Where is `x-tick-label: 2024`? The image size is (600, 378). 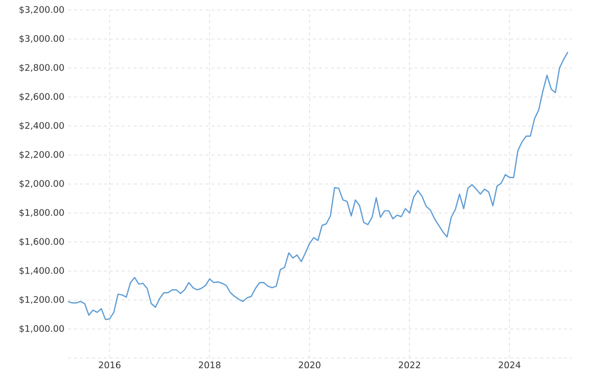 x-tick-label: 2024 is located at coordinates (509, 365).